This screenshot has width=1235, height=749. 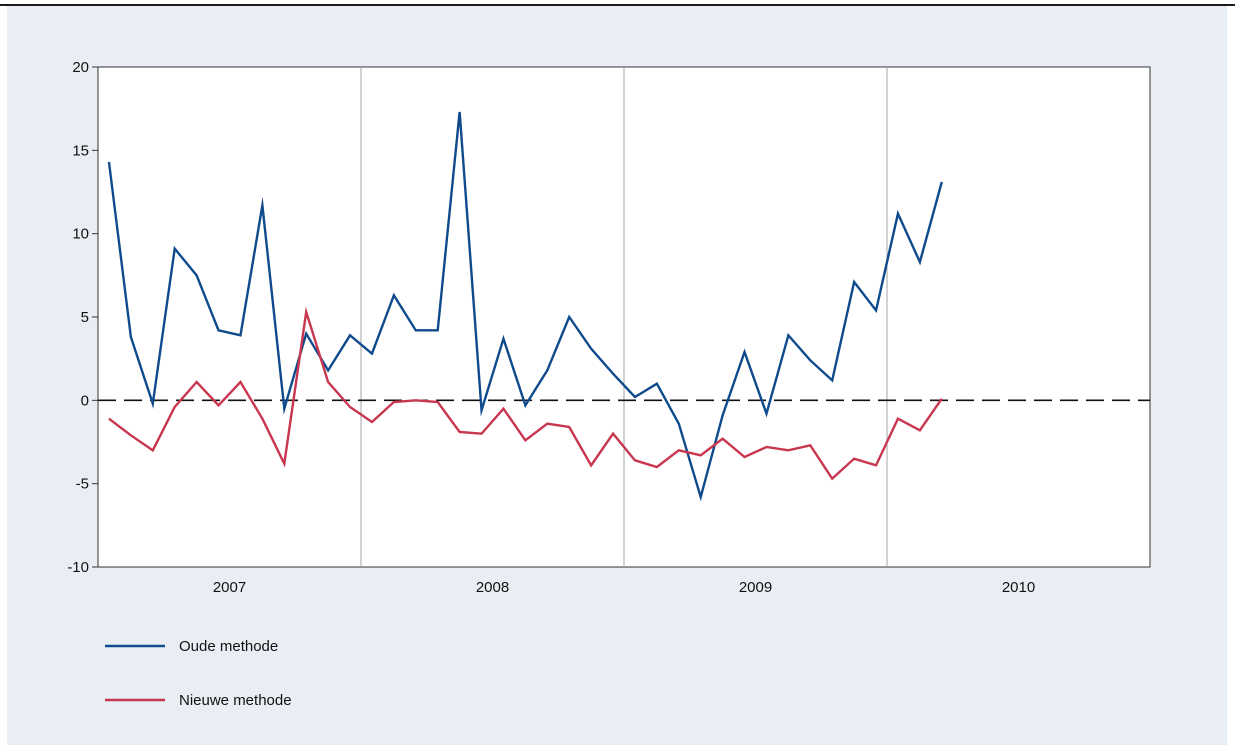 I want to click on y-tick-label: -10, so click(x=78, y=567).